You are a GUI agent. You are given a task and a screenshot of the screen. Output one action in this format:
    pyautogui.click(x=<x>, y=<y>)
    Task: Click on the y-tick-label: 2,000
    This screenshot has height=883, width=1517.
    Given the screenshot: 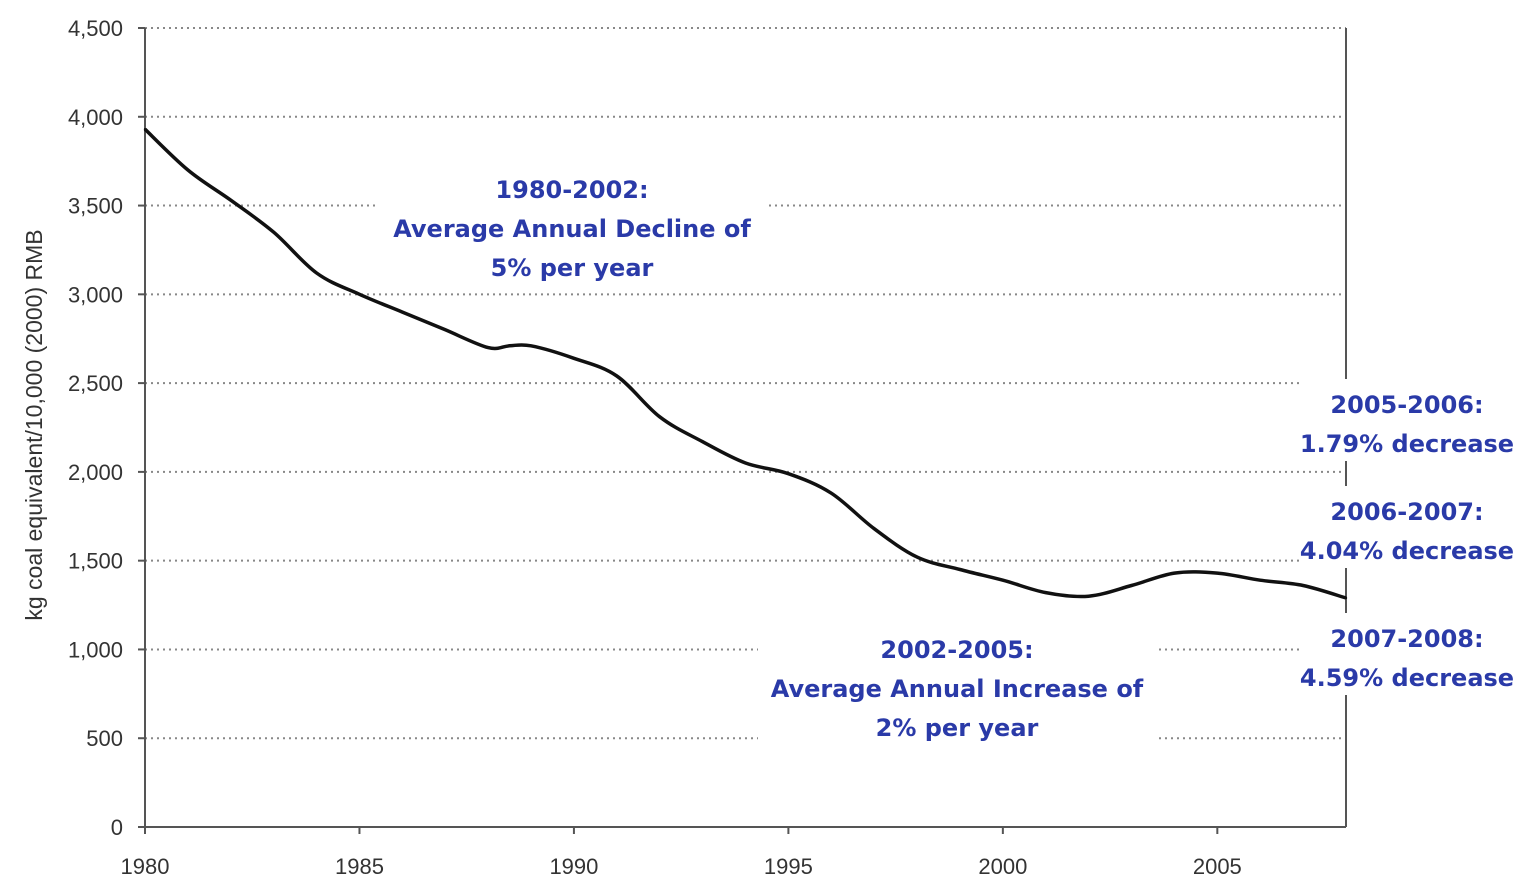 What is the action you would take?
    pyautogui.click(x=95, y=472)
    